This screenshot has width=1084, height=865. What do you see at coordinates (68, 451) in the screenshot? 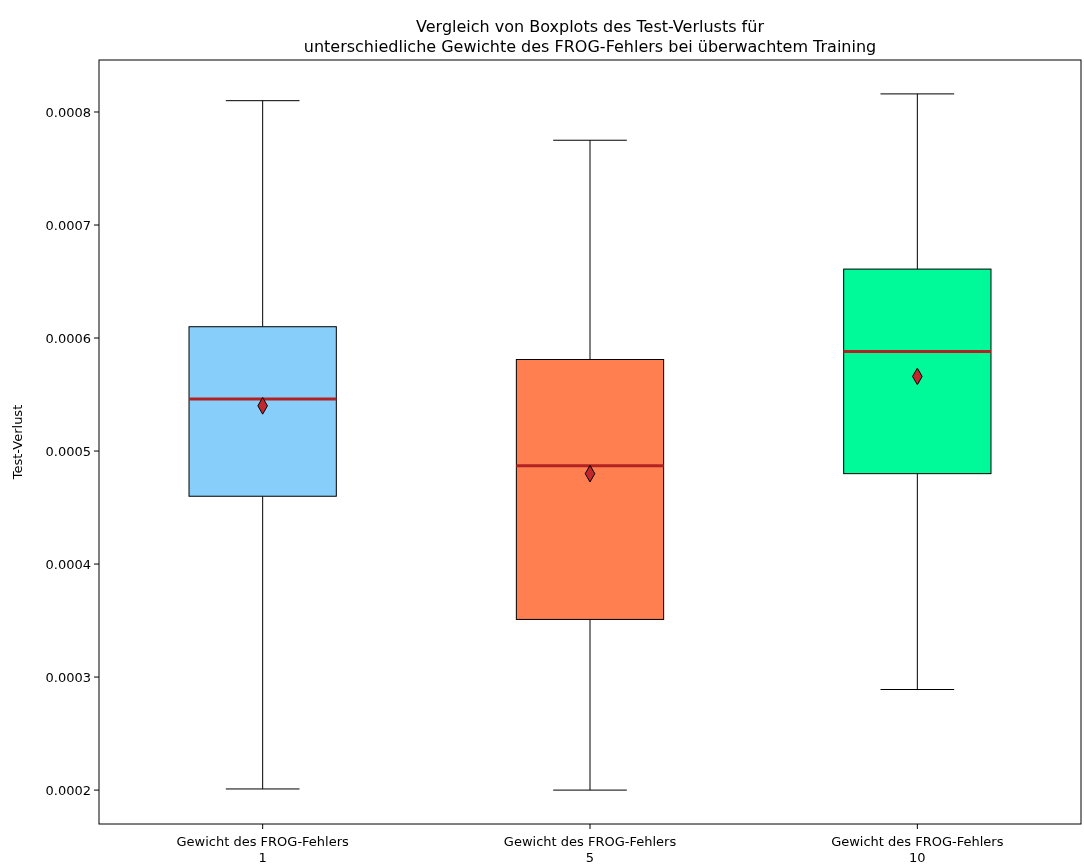
I see `y-tick-label: 0.0005` at bounding box center [68, 451].